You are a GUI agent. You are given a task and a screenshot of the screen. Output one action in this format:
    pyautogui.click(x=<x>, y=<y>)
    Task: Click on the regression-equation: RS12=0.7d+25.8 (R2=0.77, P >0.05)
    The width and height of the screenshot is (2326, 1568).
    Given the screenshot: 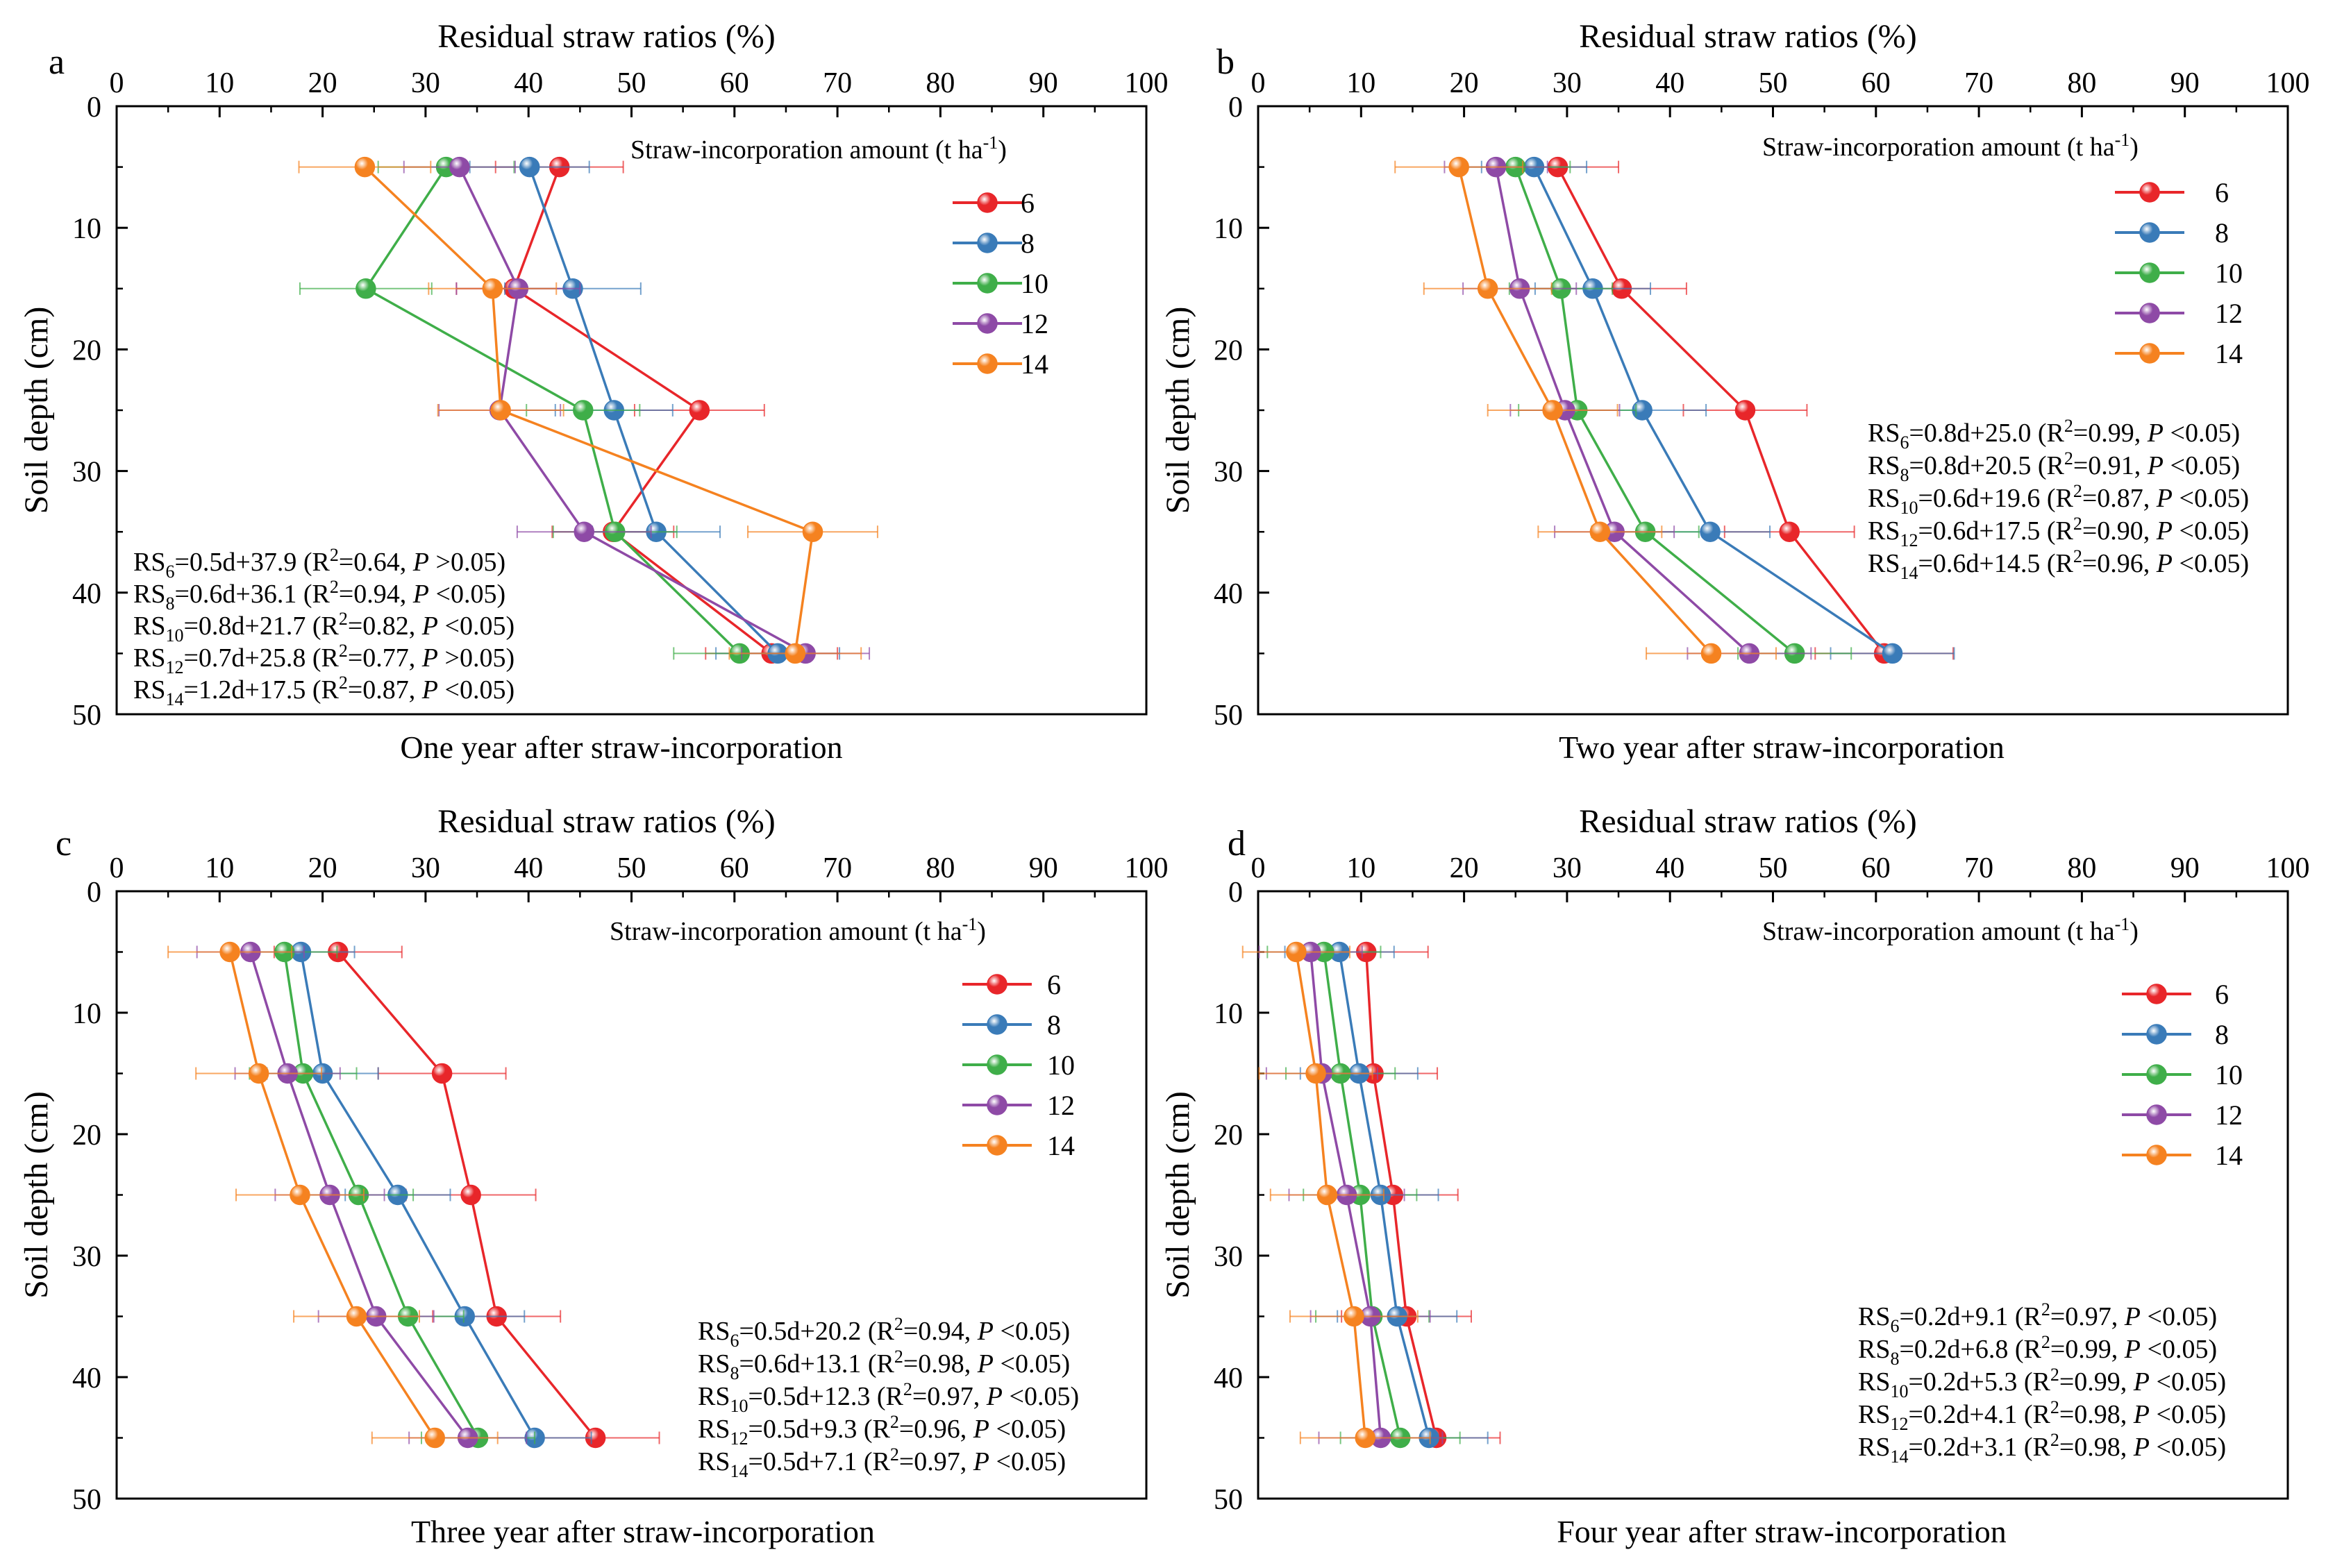 What is the action you would take?
    pyautogui.click(x=323, y=659)
    